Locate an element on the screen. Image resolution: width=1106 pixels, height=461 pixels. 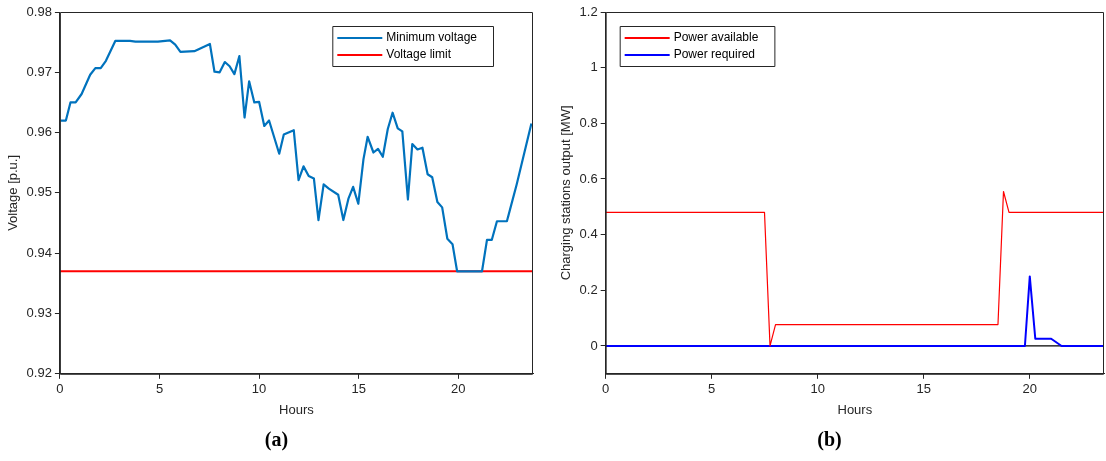
y-tick-label: 0 is located at coordinates (594, 345).